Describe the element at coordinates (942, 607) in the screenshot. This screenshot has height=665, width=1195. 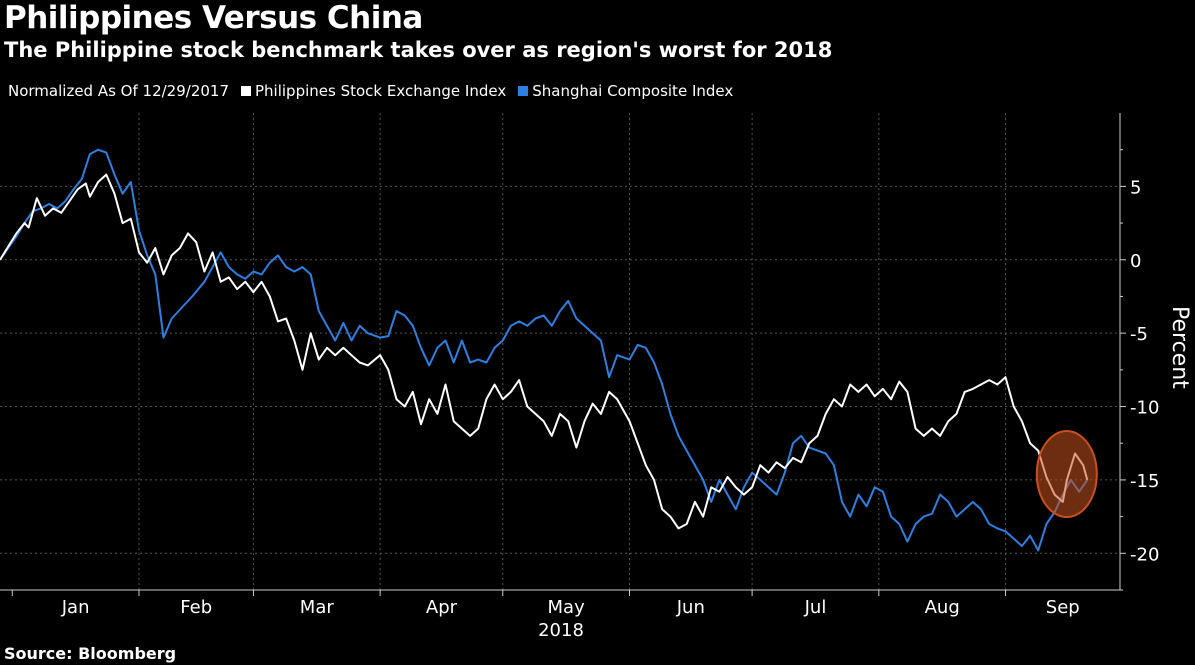
I see `x-tick-label: Aug` at that location.